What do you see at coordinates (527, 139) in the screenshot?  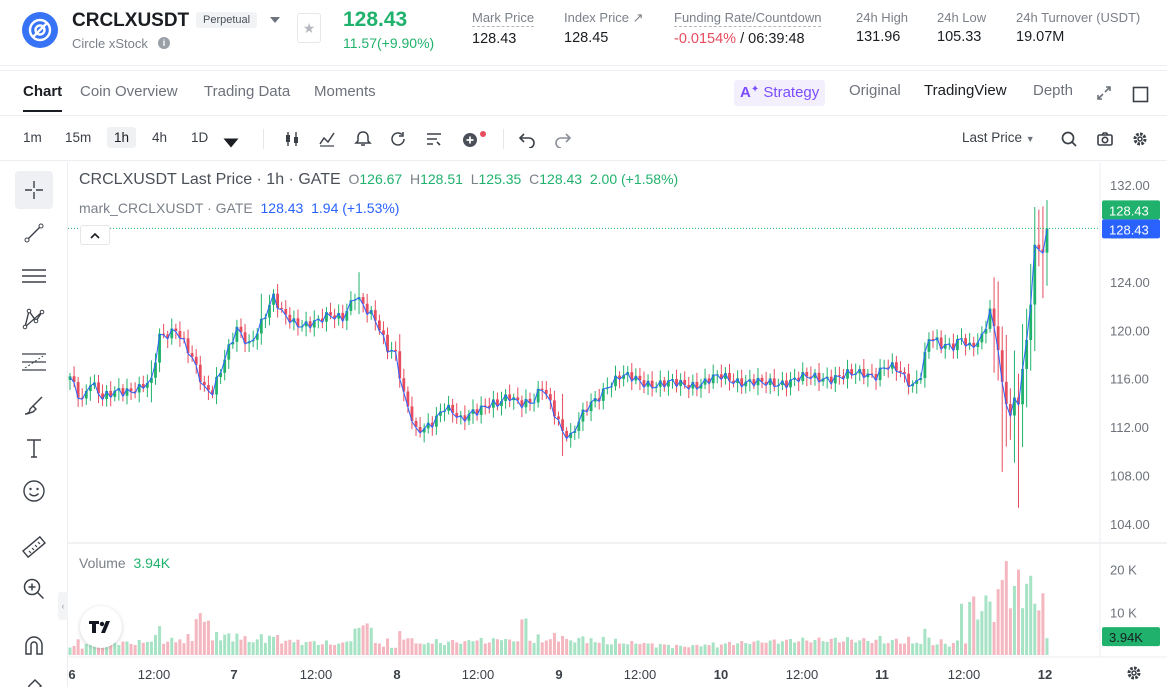 I see `undo-icon` at bounding box center [527, 139].